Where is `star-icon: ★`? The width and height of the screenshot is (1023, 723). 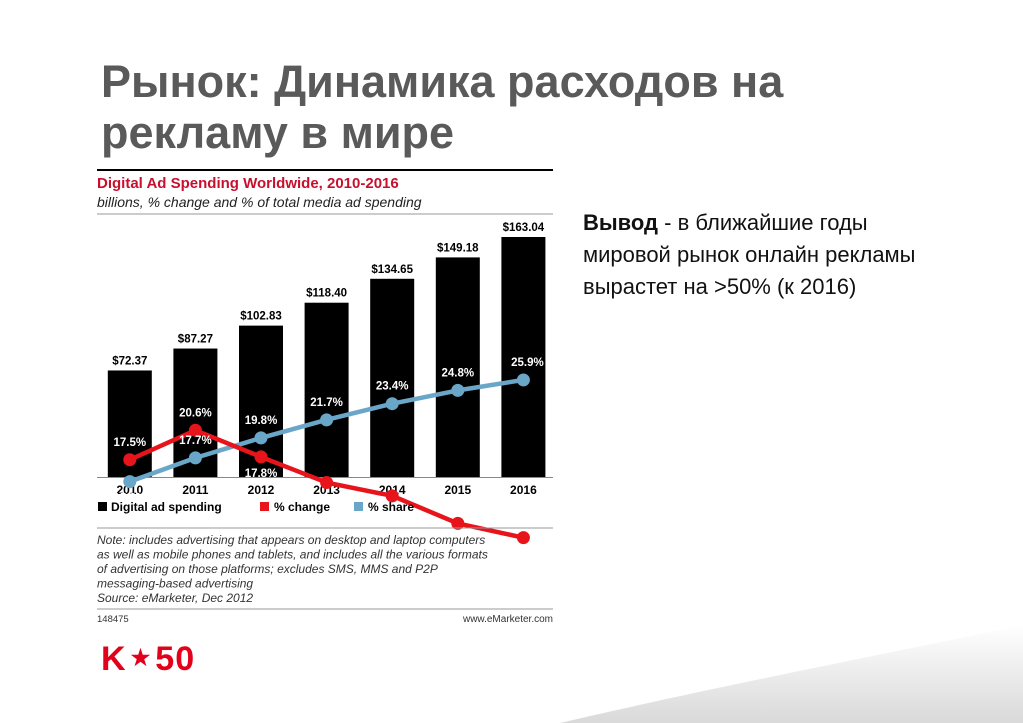 star-icon: ★ is located at coordinates (141, 657).